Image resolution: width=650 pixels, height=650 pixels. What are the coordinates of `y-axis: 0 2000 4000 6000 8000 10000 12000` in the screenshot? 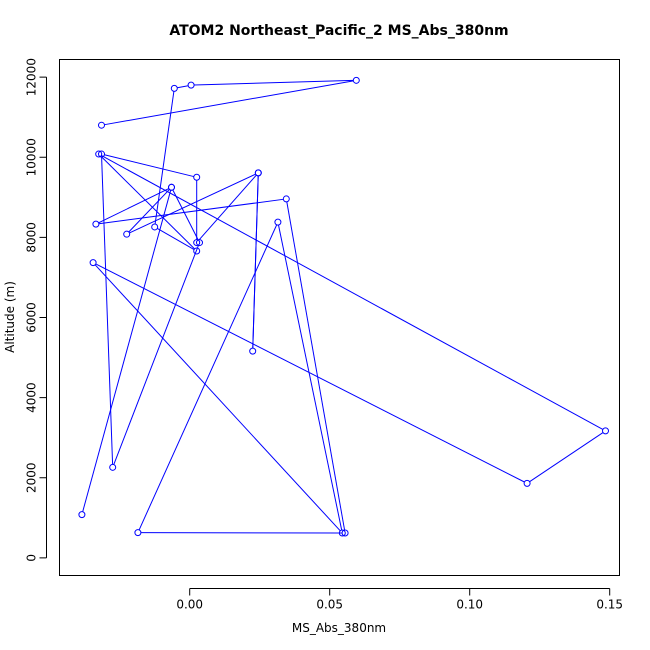 It's located at (36, 310).